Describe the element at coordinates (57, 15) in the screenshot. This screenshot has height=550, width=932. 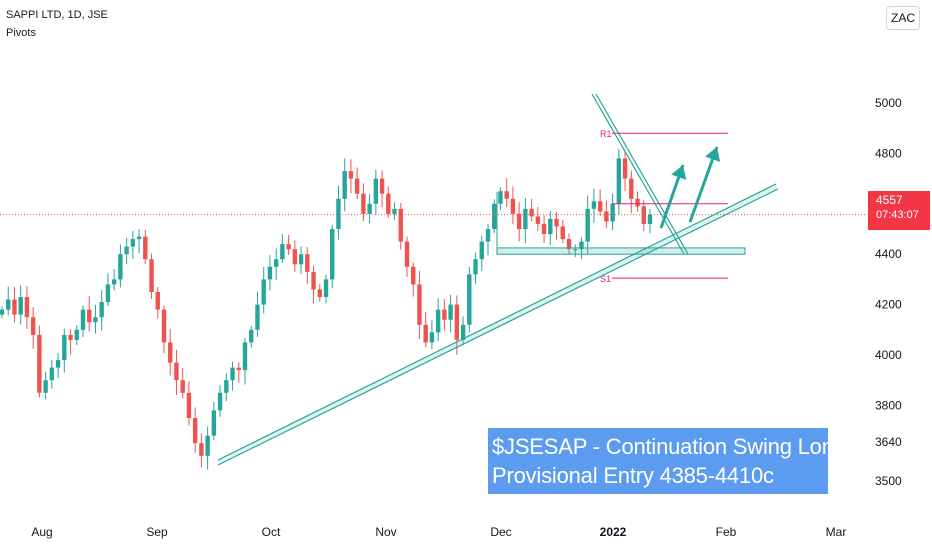
I see `legend-title: SAPPI LTD, 1D, JSE` at that location.